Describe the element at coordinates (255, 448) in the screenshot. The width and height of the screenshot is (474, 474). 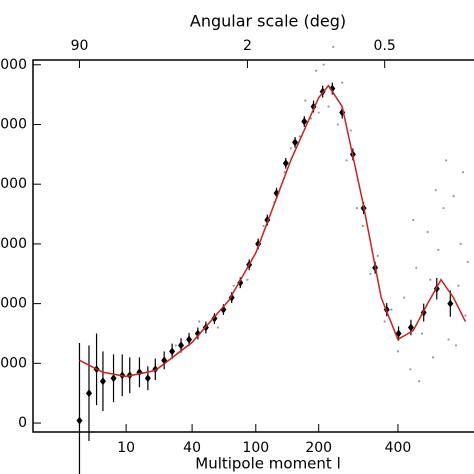
I see `x-tick-label: 100` at that location.